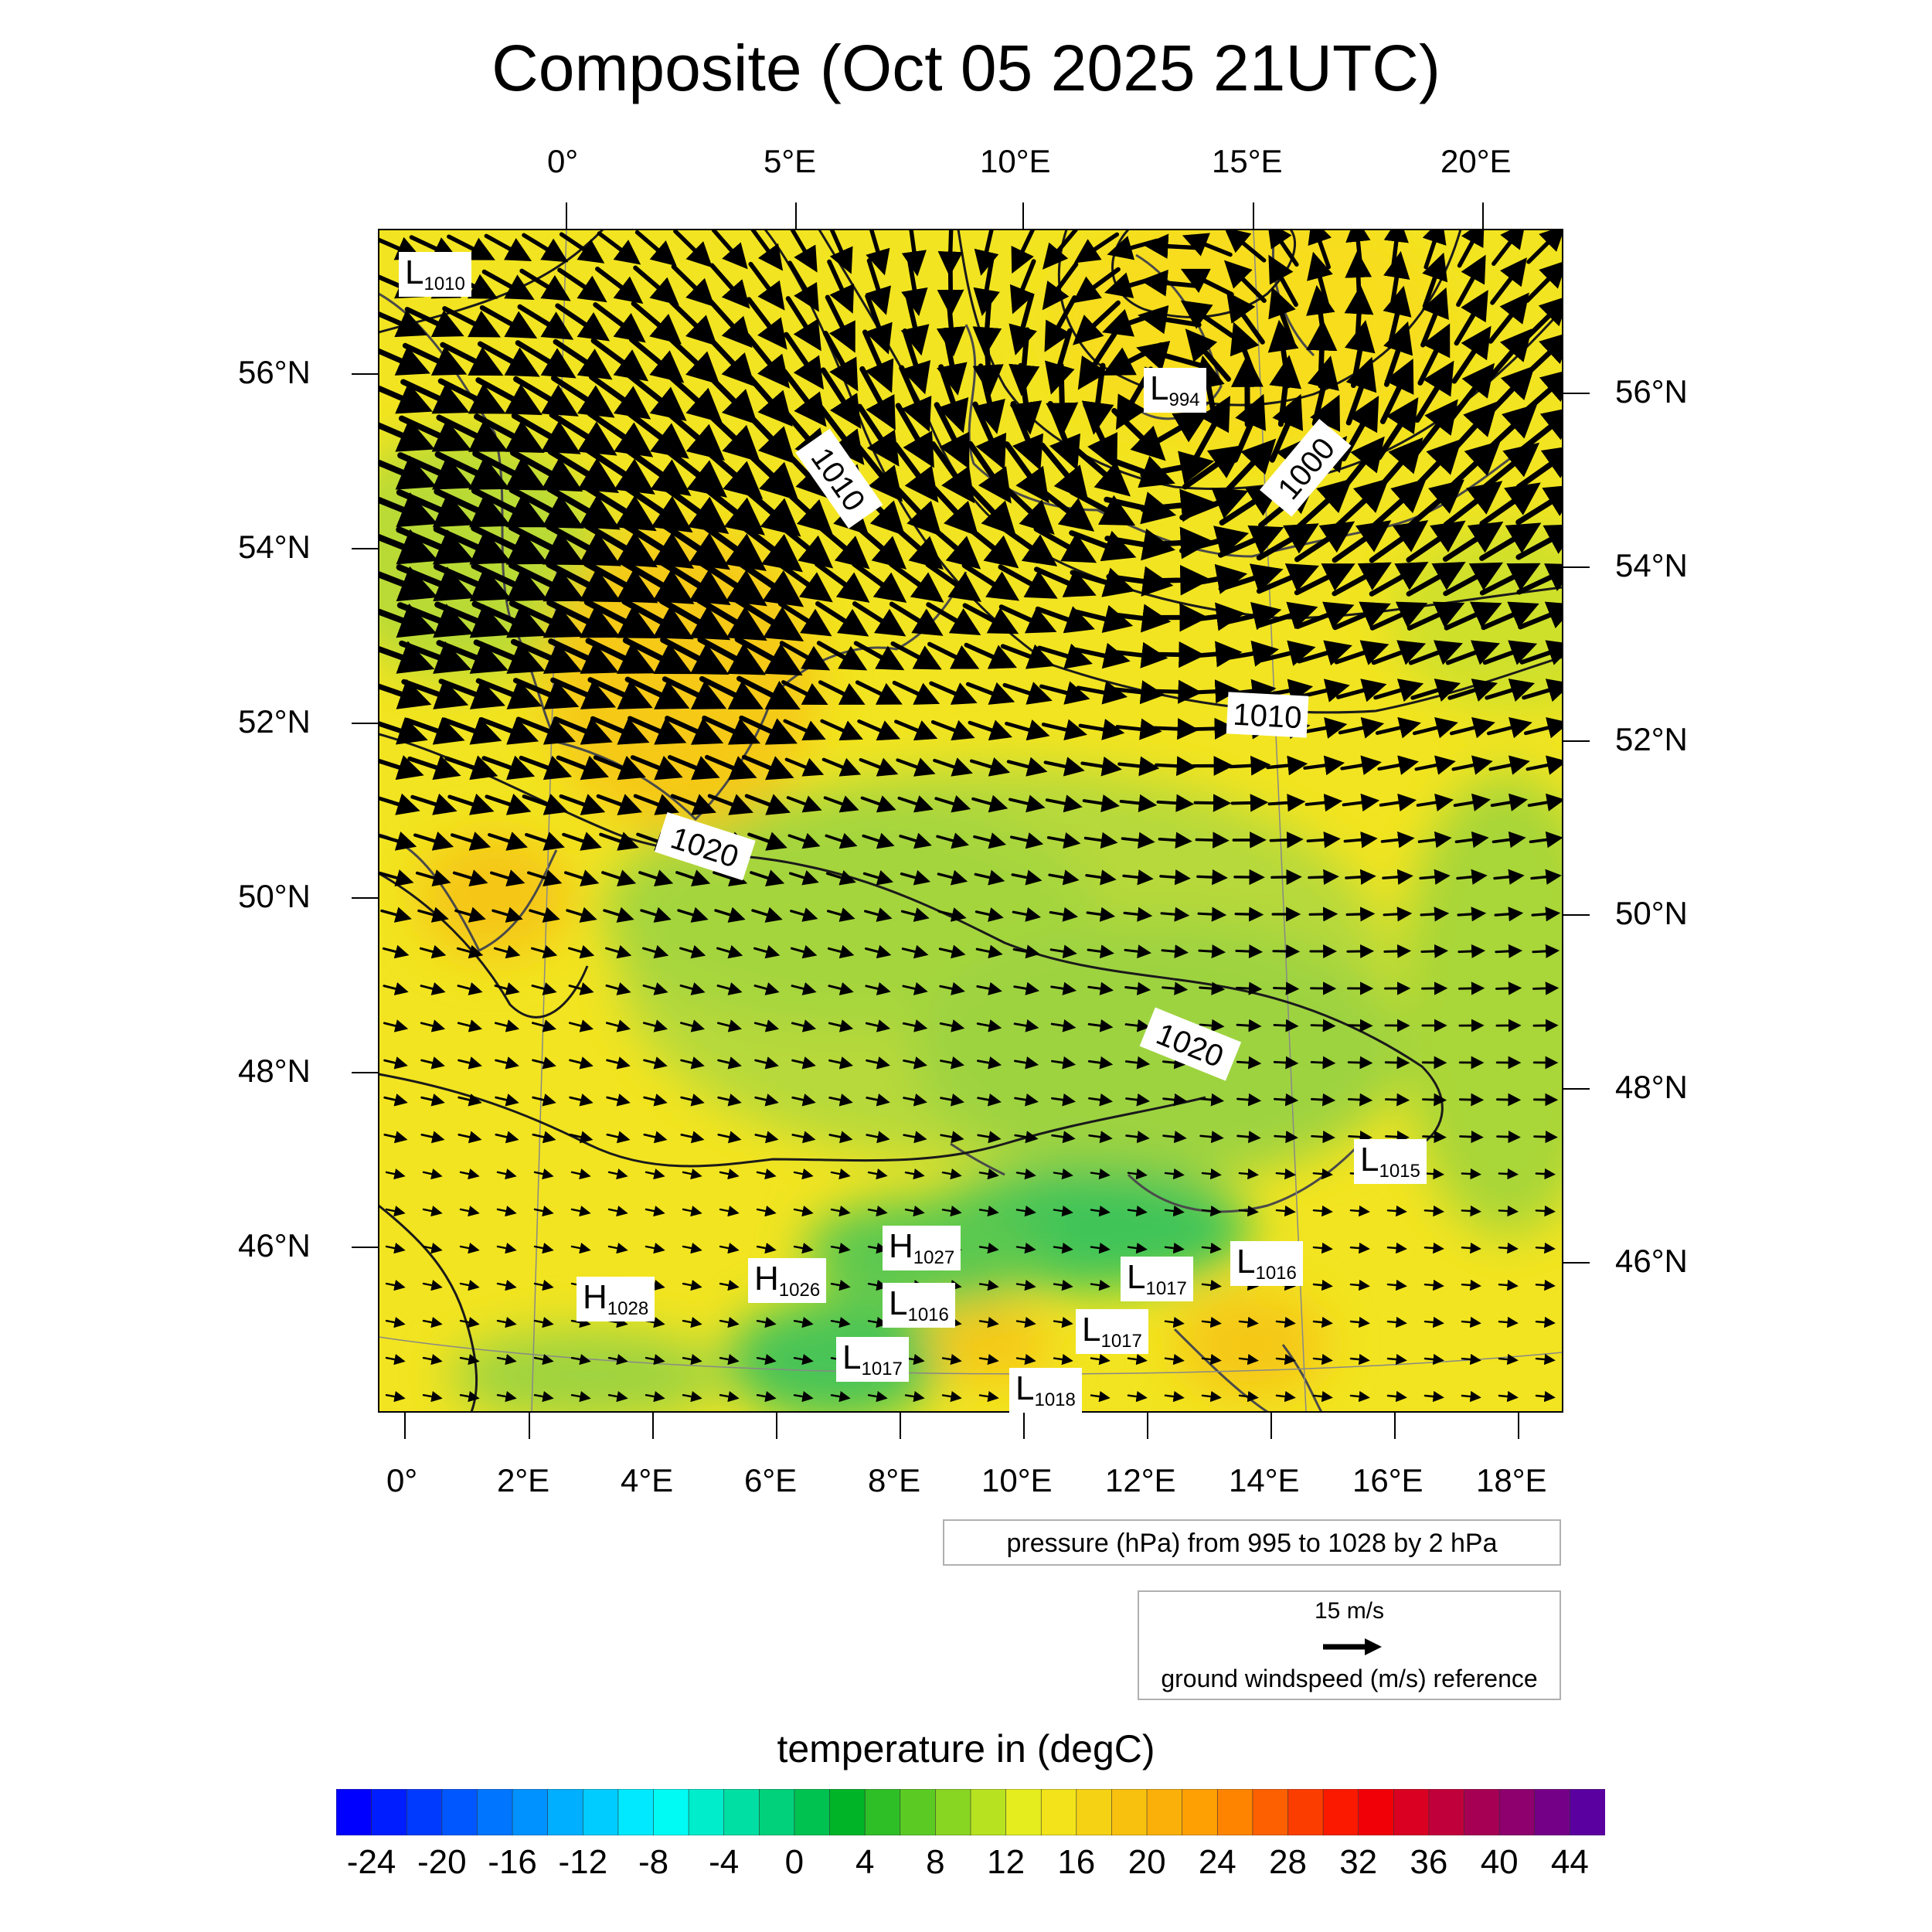  What do you see at coordinates (1267, 1263) in the screenshot?
I see `pressure-center-low: L1016` at bounding box center [1267, 1263].